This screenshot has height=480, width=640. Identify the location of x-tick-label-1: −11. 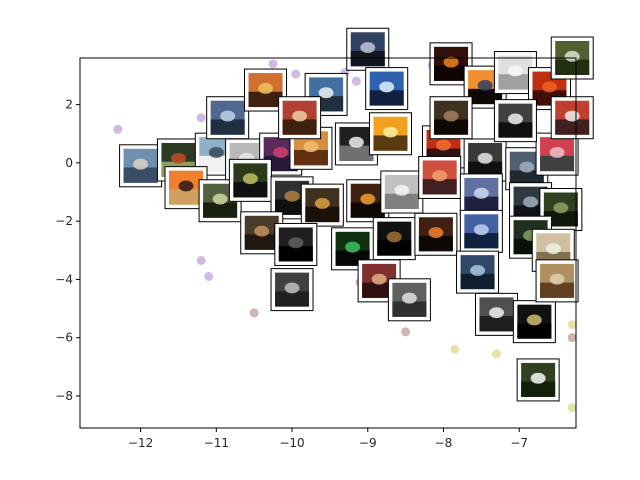
(216, 443).